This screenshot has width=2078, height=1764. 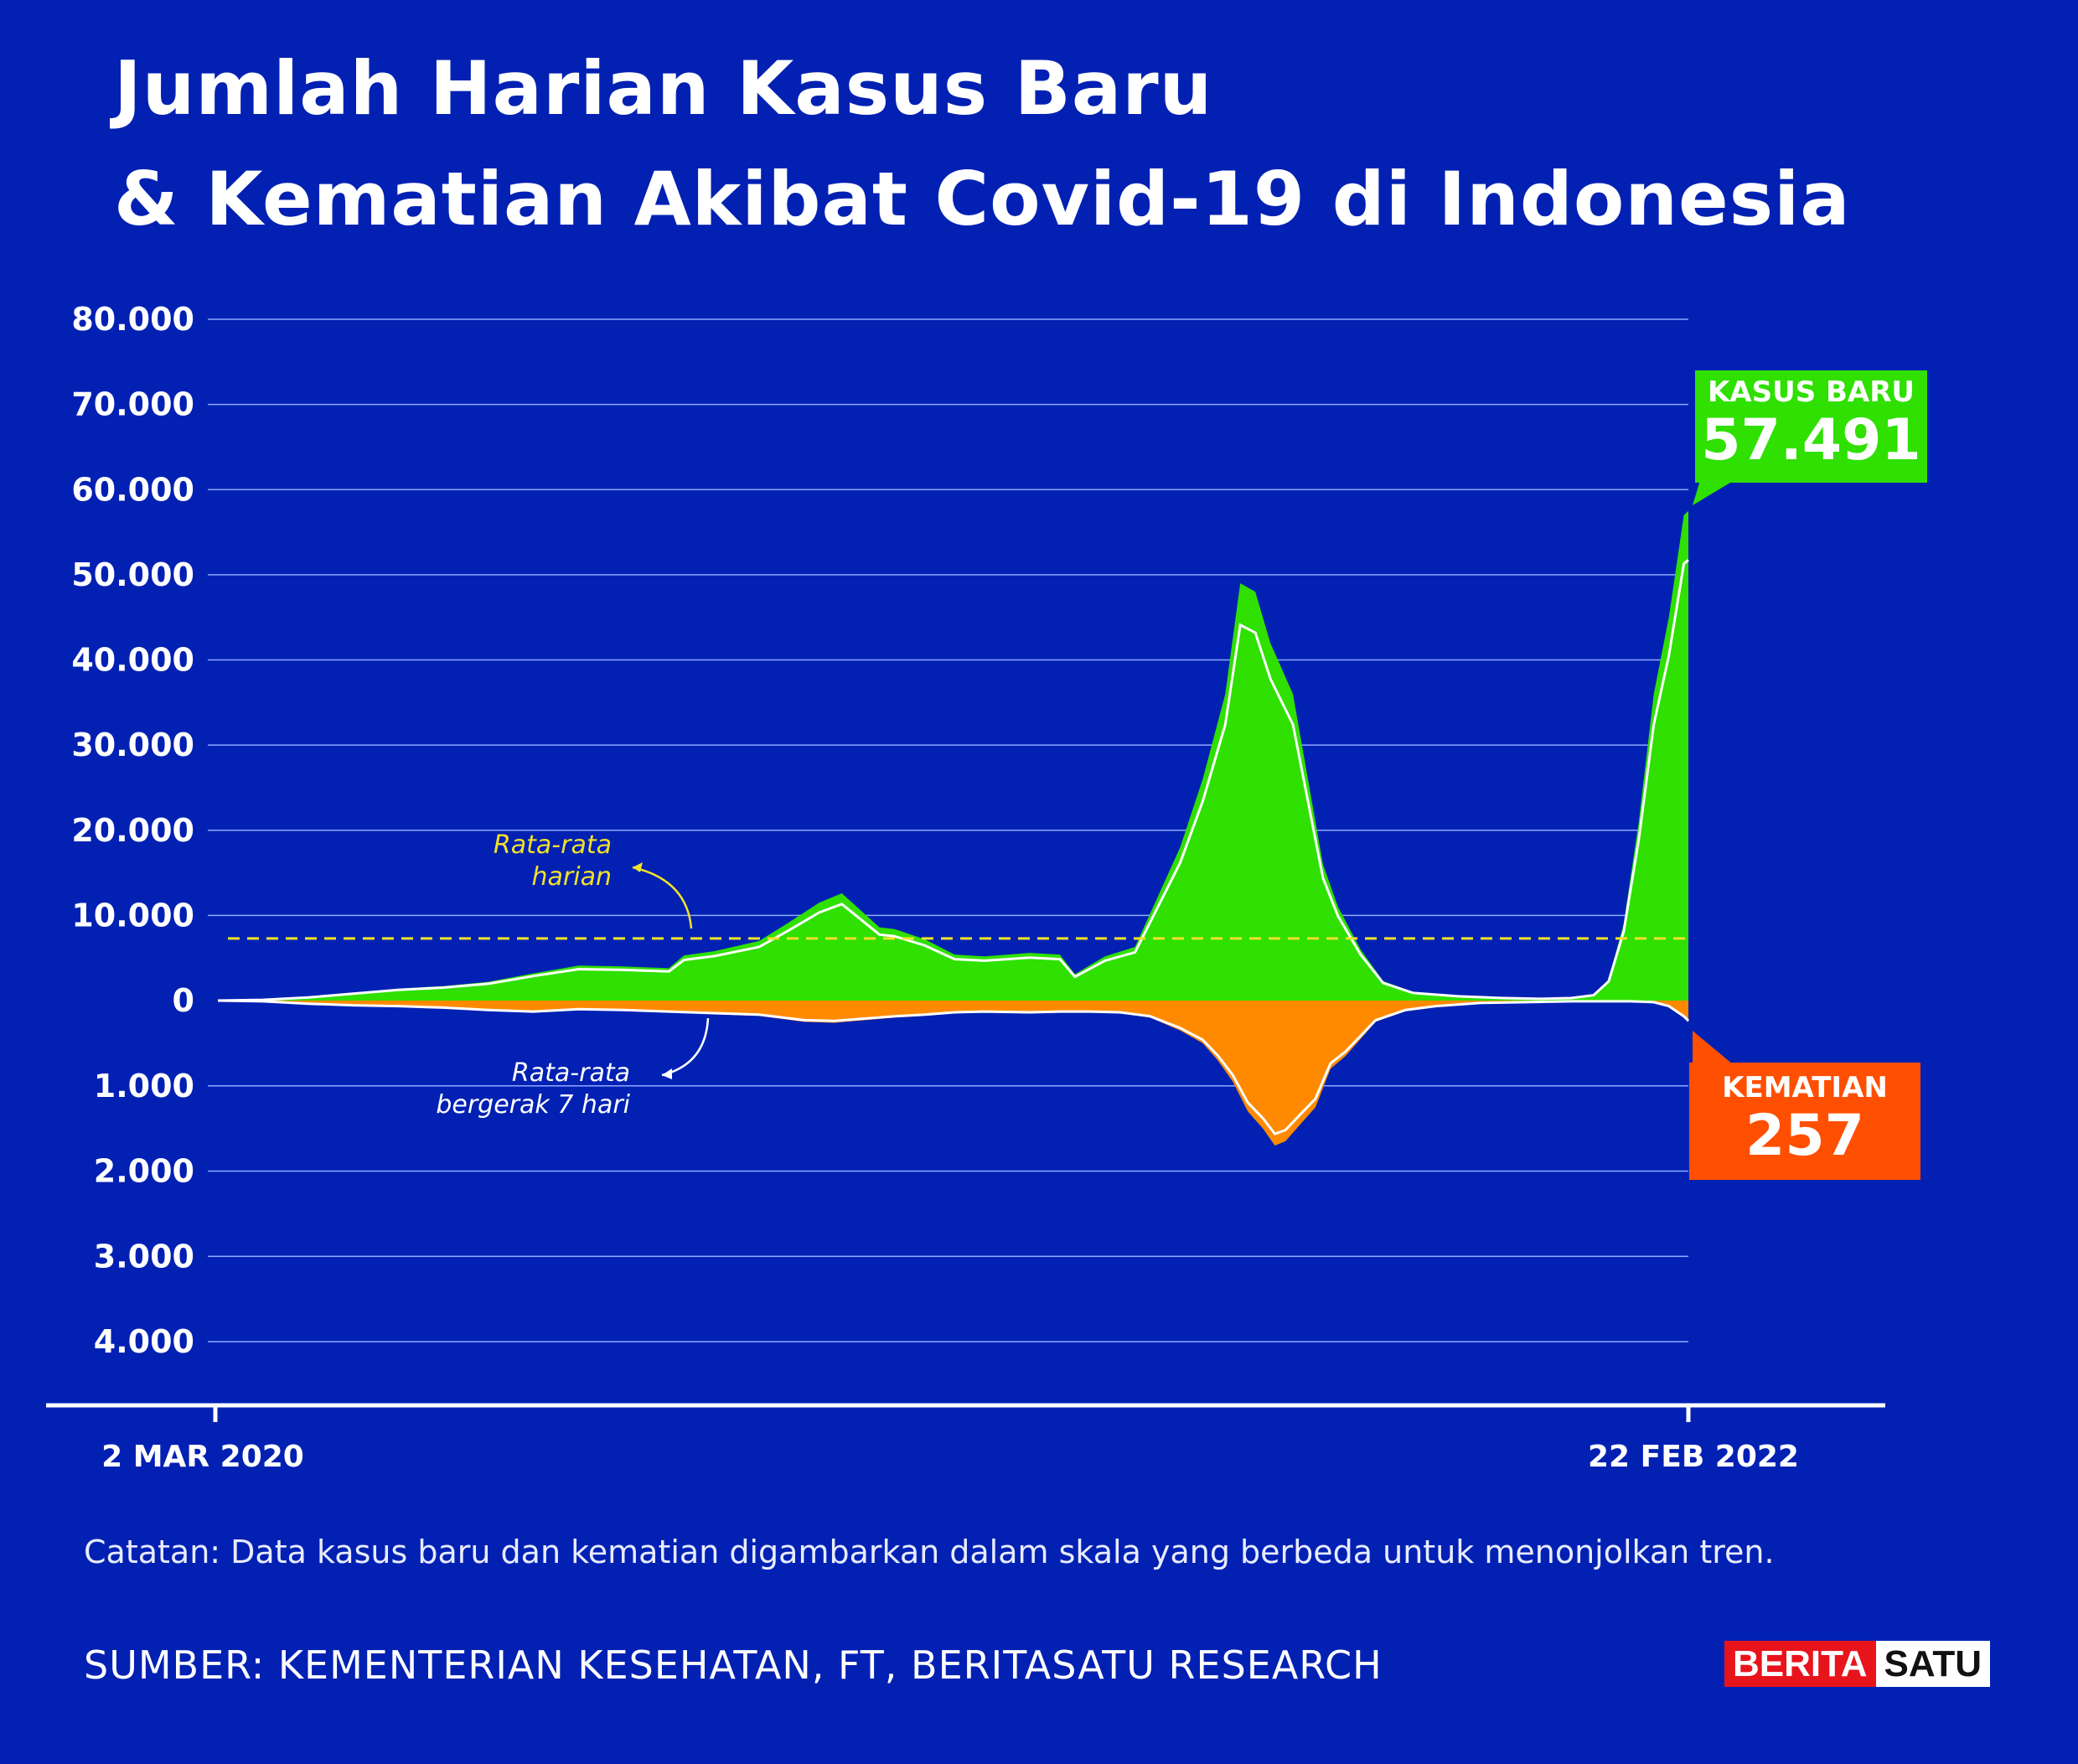 What do you see at coordinates (144, 1171) in the screenshot?
I see `y-tick-label: 2.000` at bounding box center [144, 1171].